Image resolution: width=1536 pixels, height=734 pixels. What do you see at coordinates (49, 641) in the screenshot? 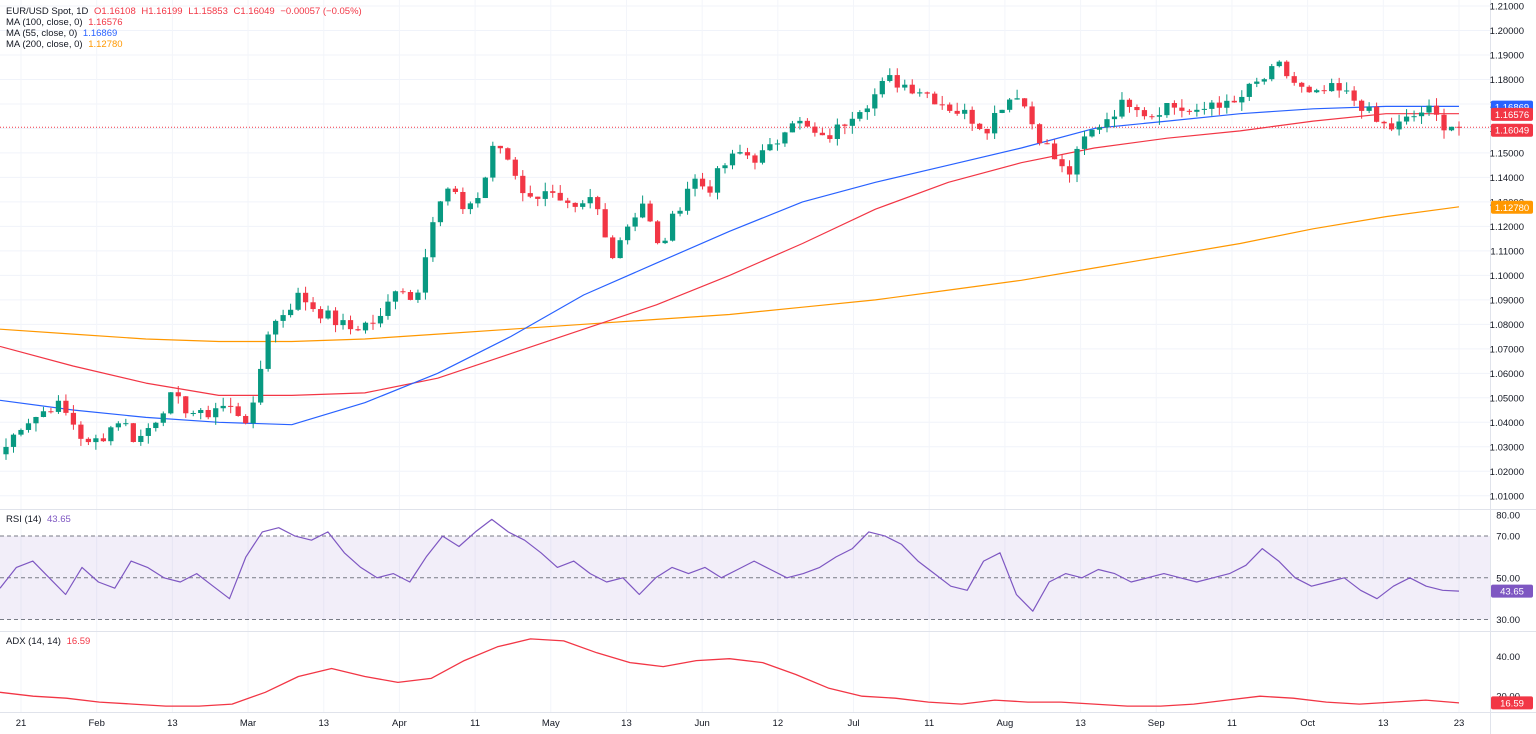
I see `adx-legend: ADX (14, 14) 16.59` at bounding box center [49, 641].